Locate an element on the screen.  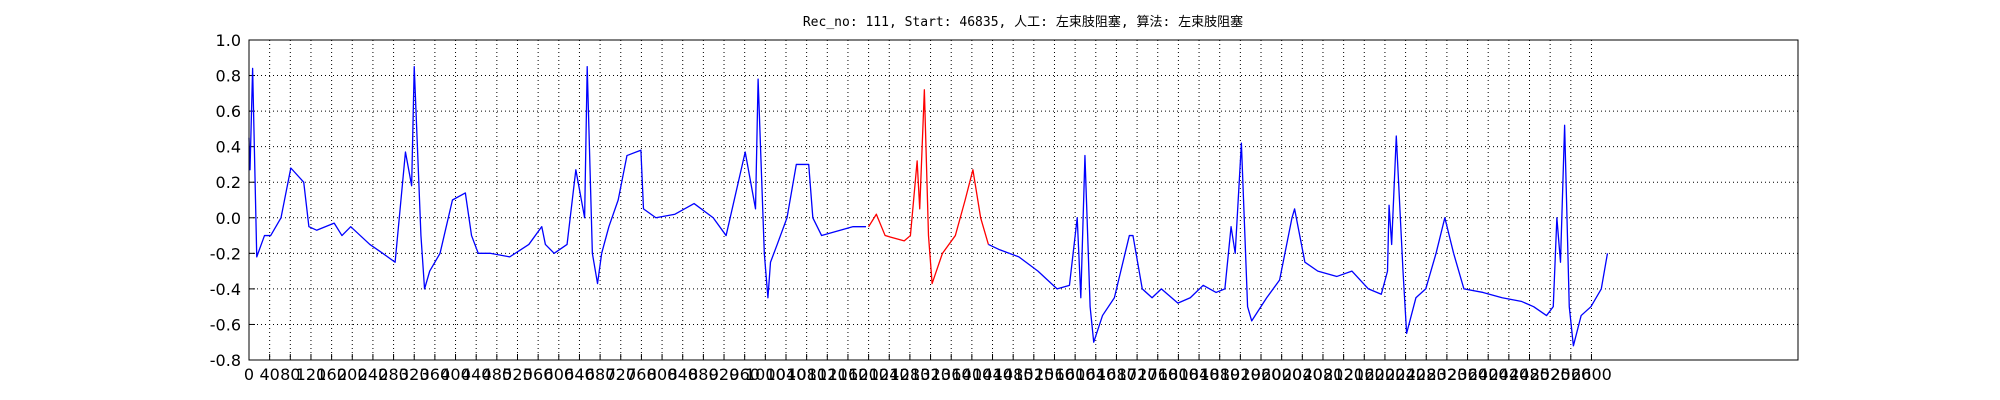
x-tick-label: 480 is located at coordinates (497, 374).